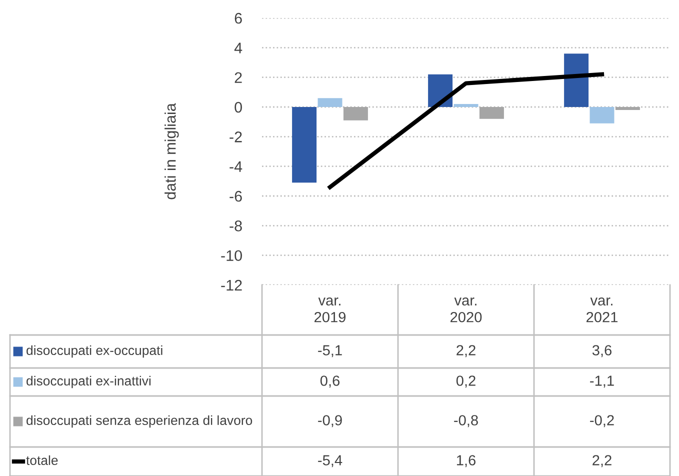 The image size is (679, 476). Describe the element at coordinates (42, 460) in the screenshot. I see `legend-label: totale` at that location.